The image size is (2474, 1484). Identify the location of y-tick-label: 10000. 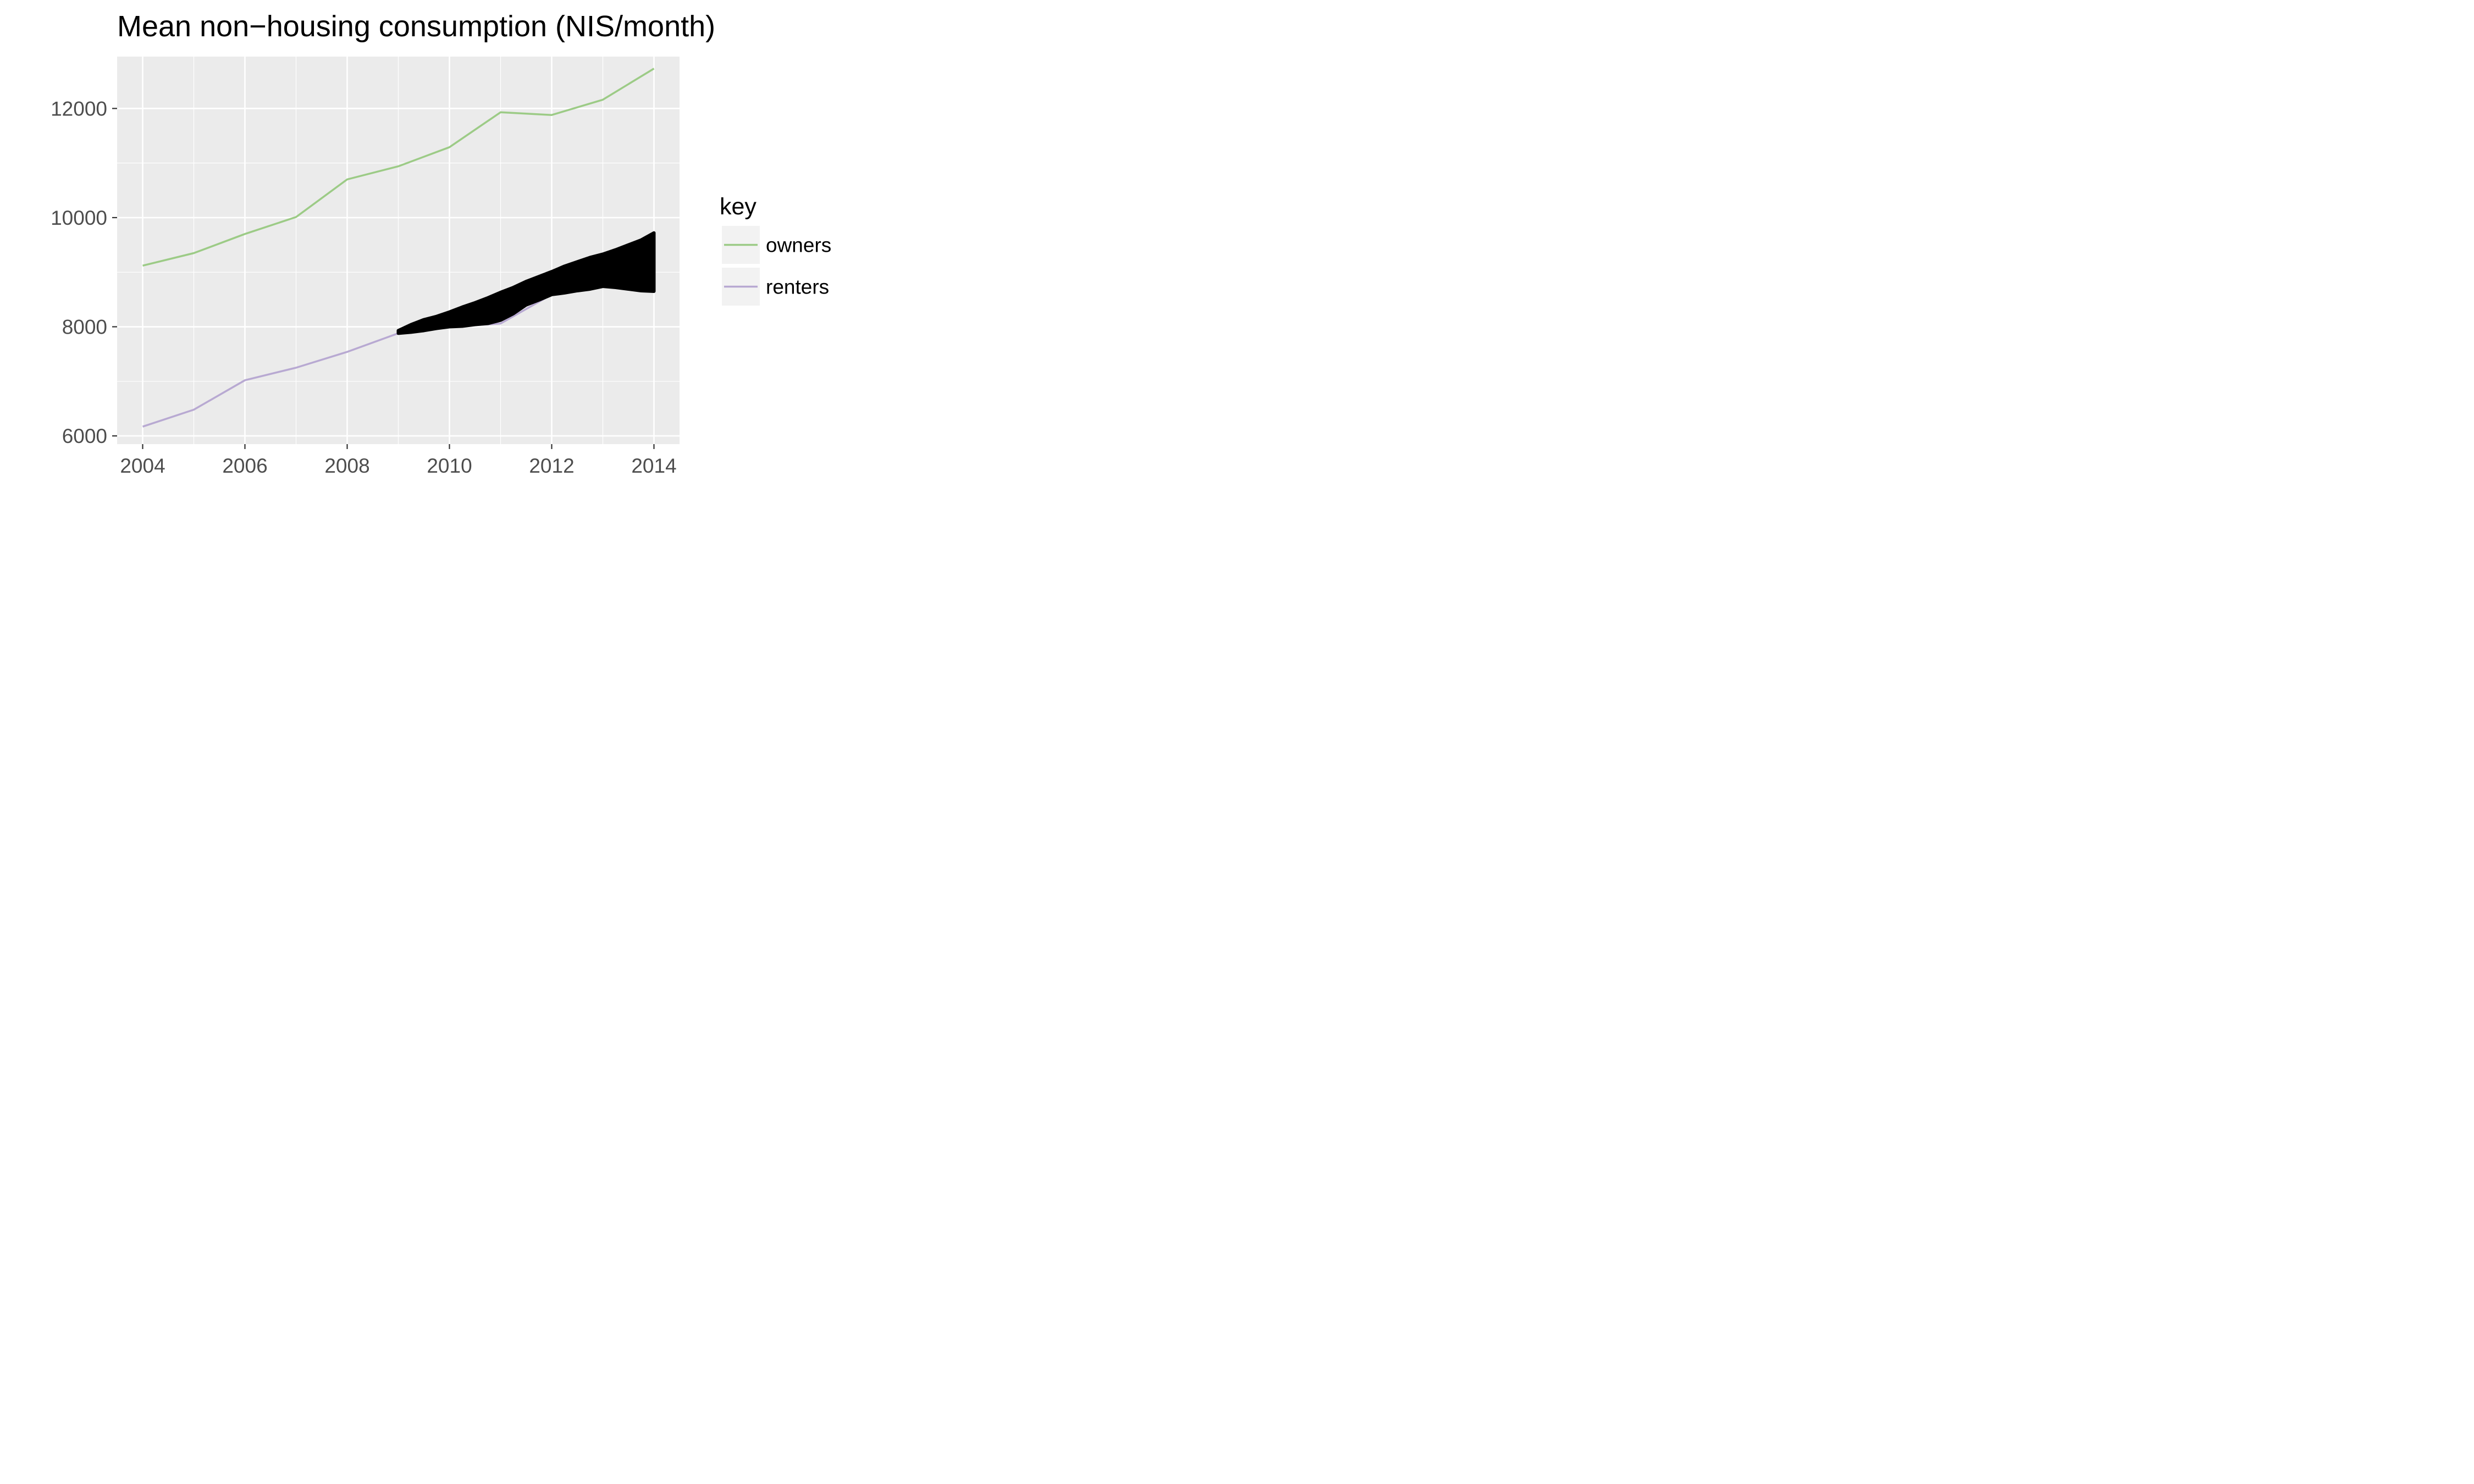
(79, 218).